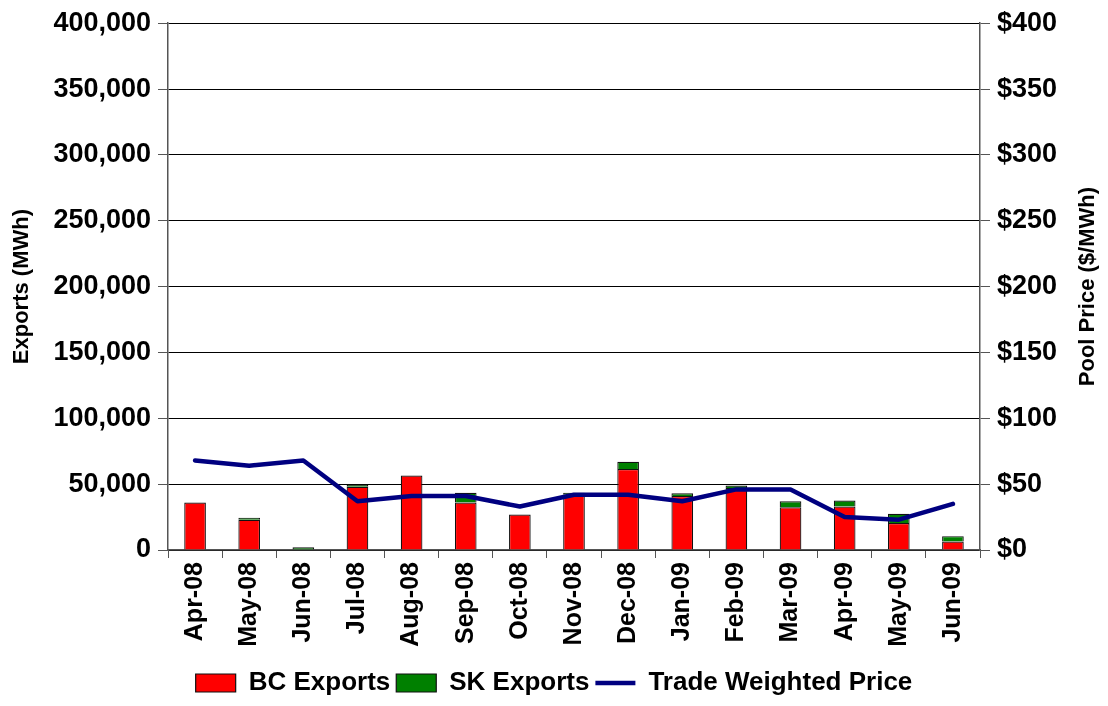 The image size is (1108, 706). Describe the element at coordinates (109, 482) in the screenshot. I see `y-tick-label: 50,000` at that location.